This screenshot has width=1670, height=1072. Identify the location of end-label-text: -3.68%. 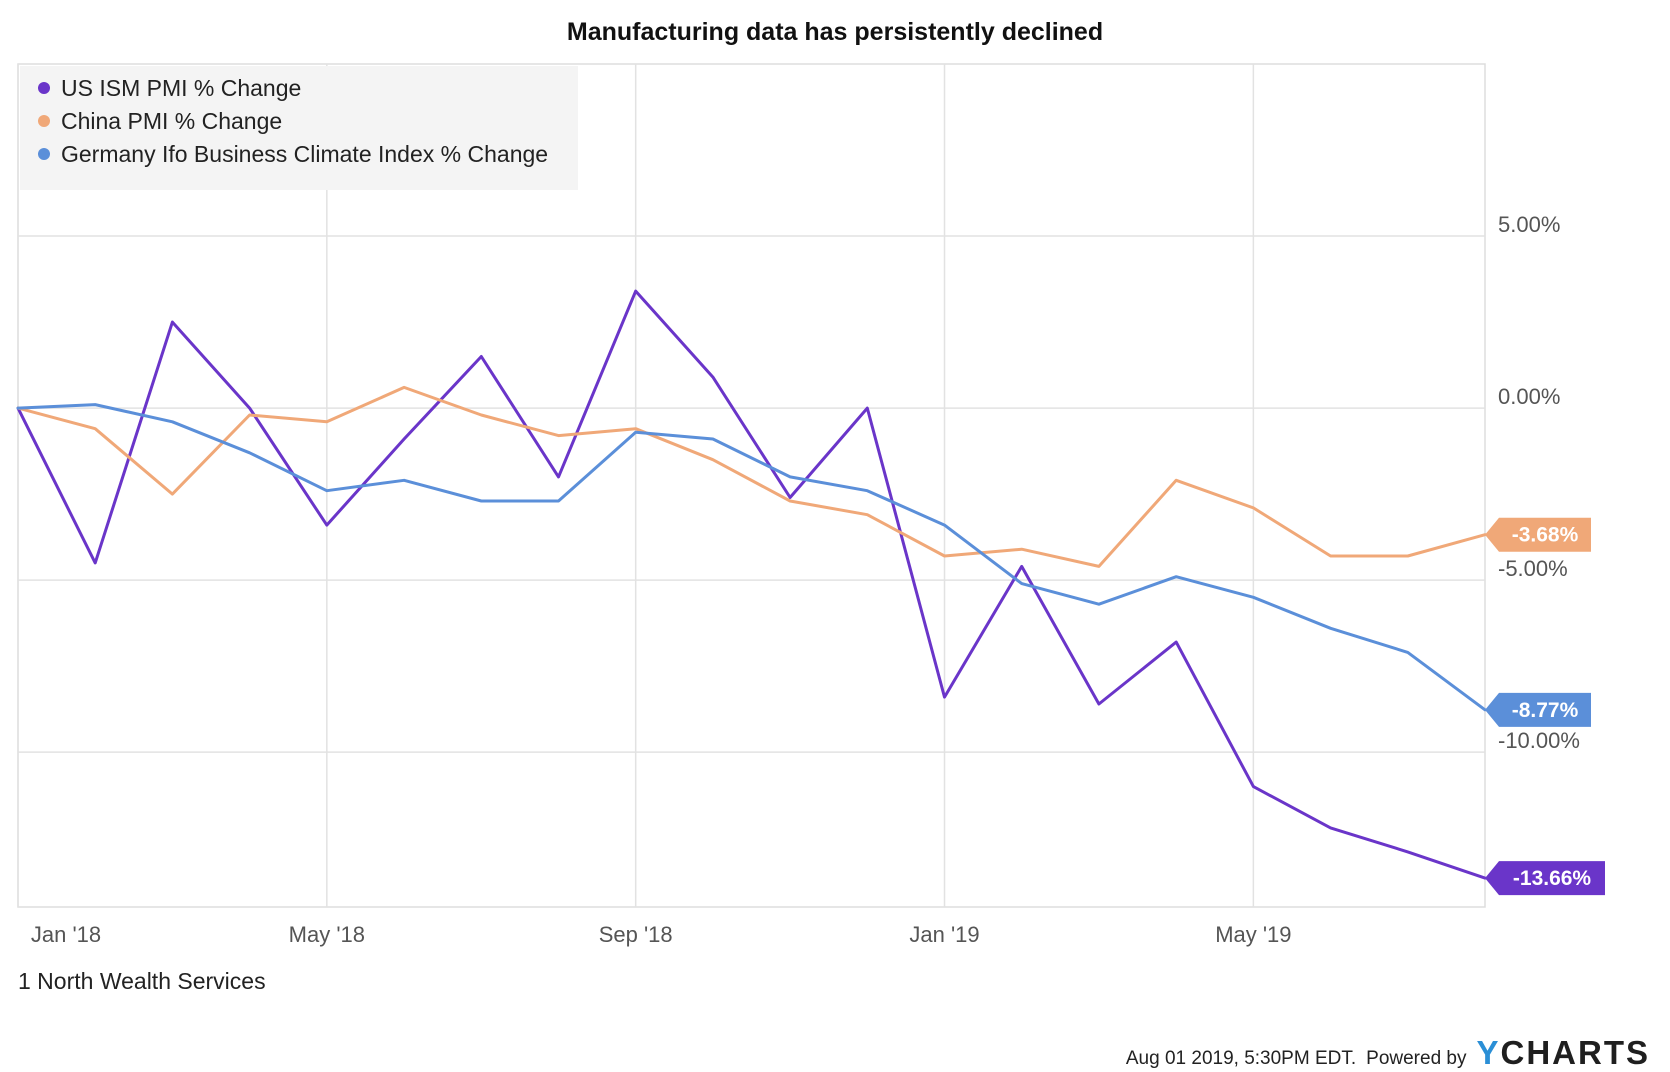
(1545, 535).